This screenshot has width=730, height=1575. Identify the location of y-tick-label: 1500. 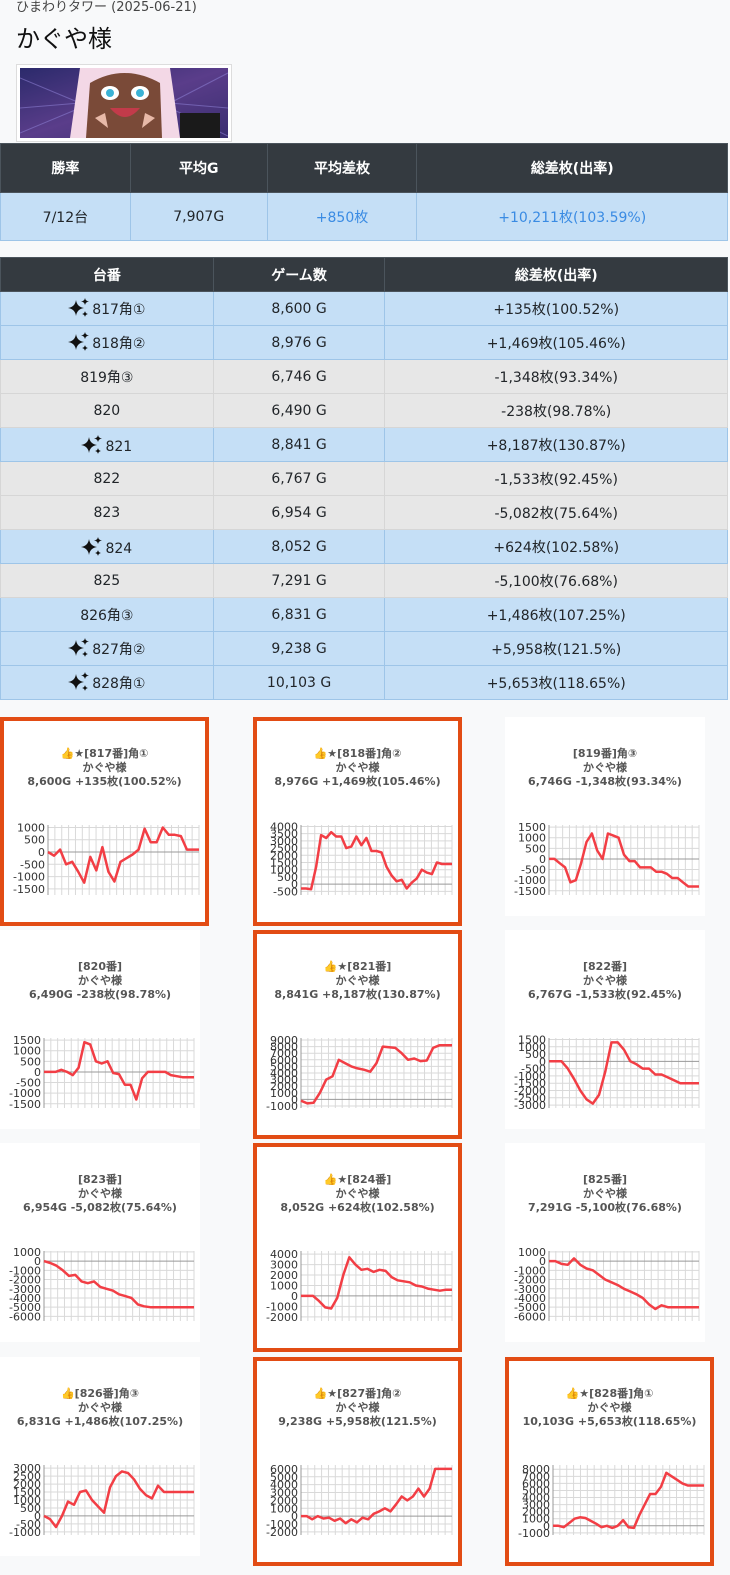
(532, 1039).